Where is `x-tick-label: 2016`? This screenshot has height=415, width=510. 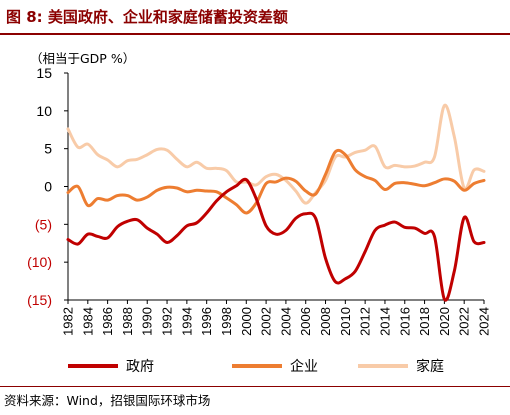
x-tick-label: 2016 is located at coordinates (404, 321).